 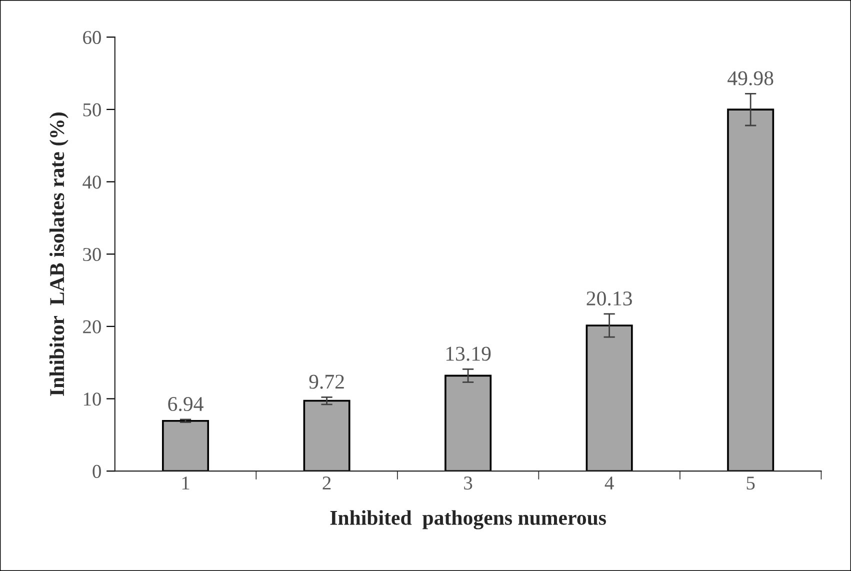 I want to click on x-tick-label: 2, so click(x=326, y=483).